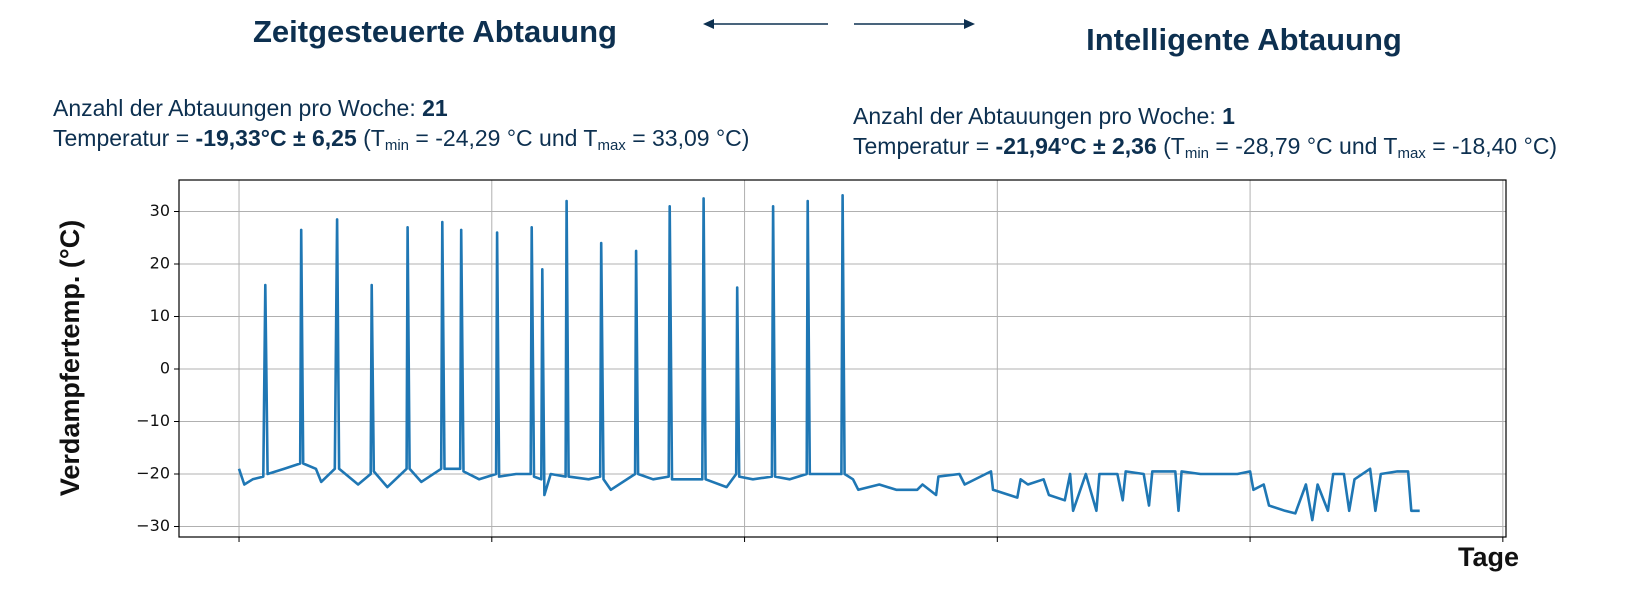 The image size is (1632, 598). What do you see at coordinates (691, 138) in the screenshot?
I see `range: = 33,09 °C)` at bounding box center [691, 138].